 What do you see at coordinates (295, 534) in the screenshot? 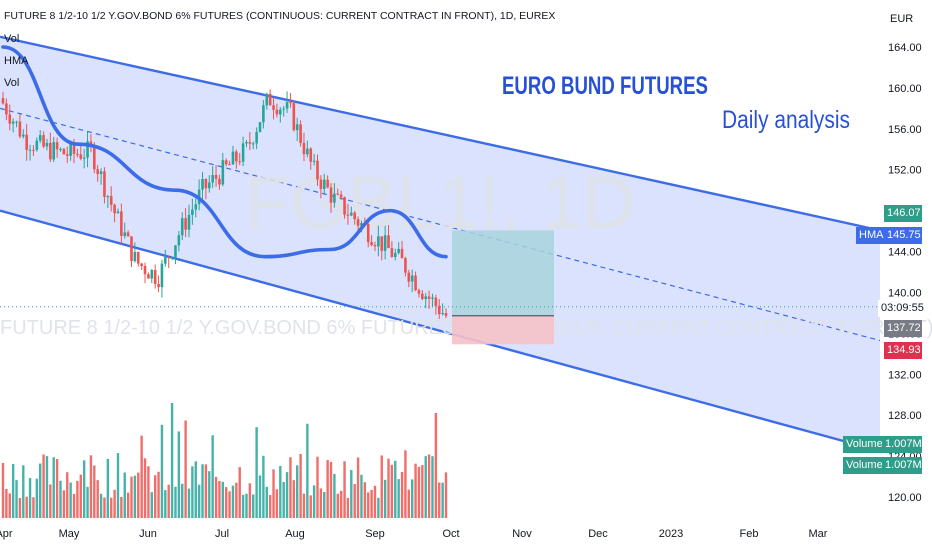
I see `time-tick-label: Aug` at bounding box center [295, 534].